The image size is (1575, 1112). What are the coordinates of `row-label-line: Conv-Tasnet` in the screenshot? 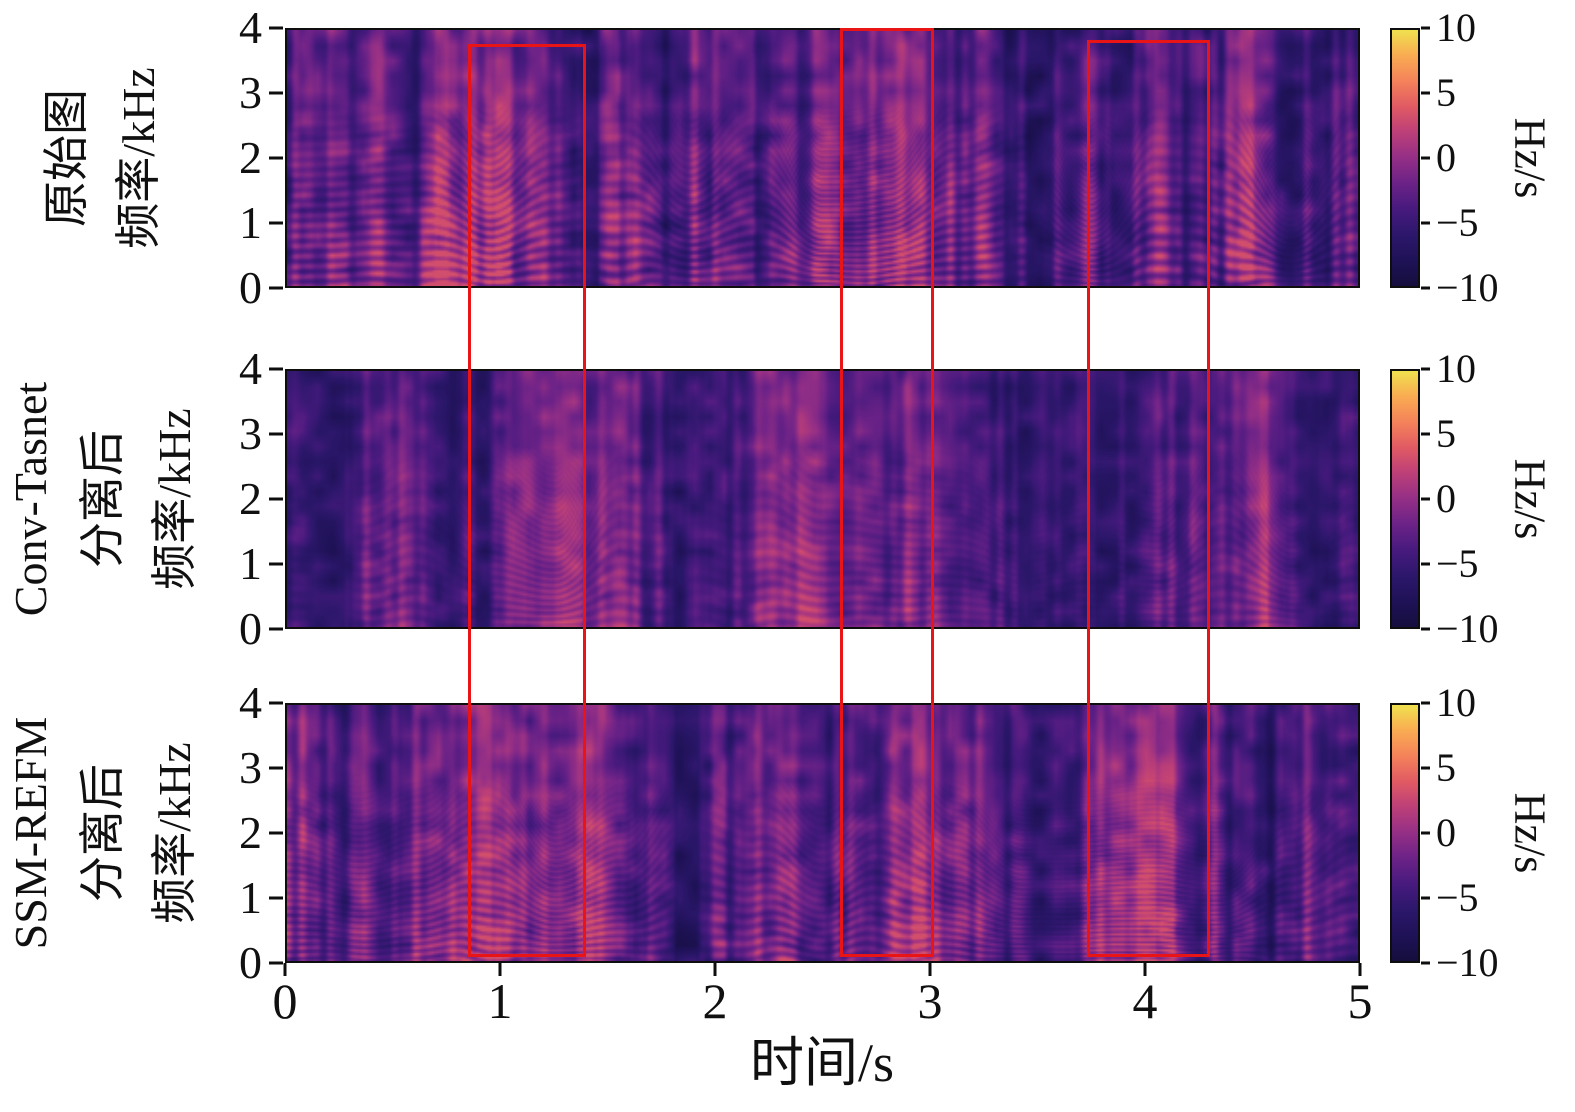 It's located at (30, 499).